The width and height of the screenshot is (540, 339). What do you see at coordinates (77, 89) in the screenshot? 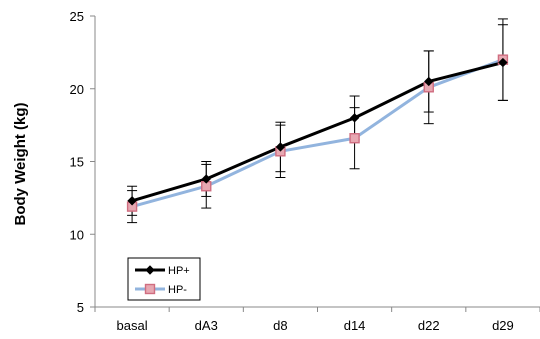
I see `y-tick-label: 20` at bounding box center [77, 89].